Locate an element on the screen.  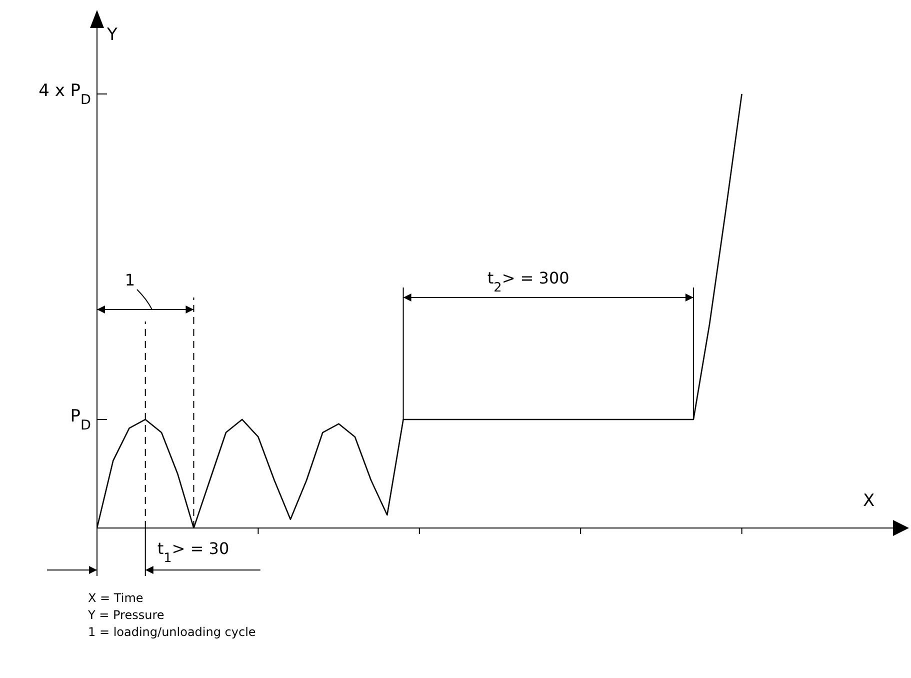
text: t$_{1}$> = 30 is located at coordinates (193, 552).